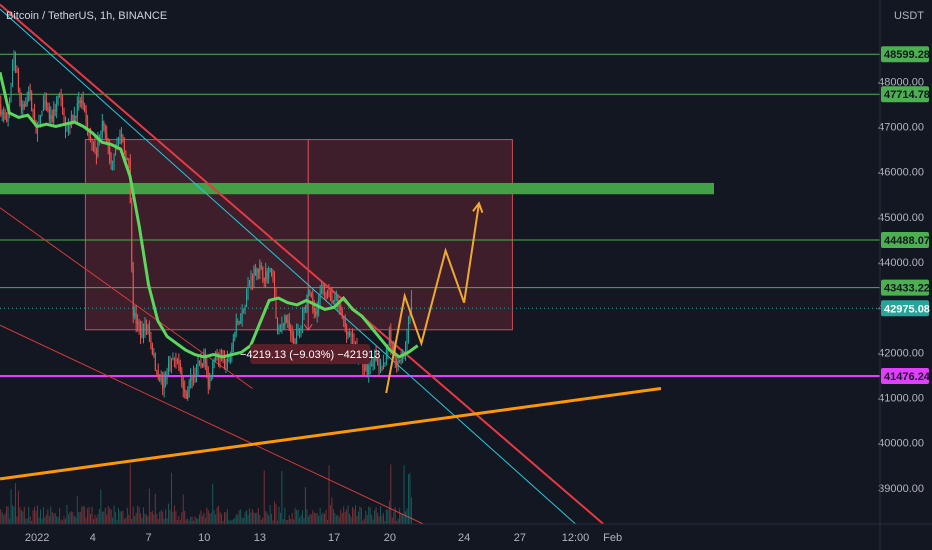 Image resolution: width=932 pixels, height=550 pixels. Describe the element at coordinates (909, 16) in the screenshot. I see `currency-label: USDT` at that location.